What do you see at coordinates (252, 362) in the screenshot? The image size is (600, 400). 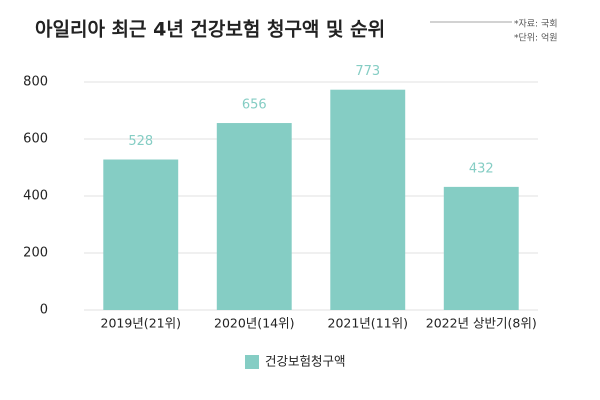 I see `legend-swatch` at bounding box center [252, 362].